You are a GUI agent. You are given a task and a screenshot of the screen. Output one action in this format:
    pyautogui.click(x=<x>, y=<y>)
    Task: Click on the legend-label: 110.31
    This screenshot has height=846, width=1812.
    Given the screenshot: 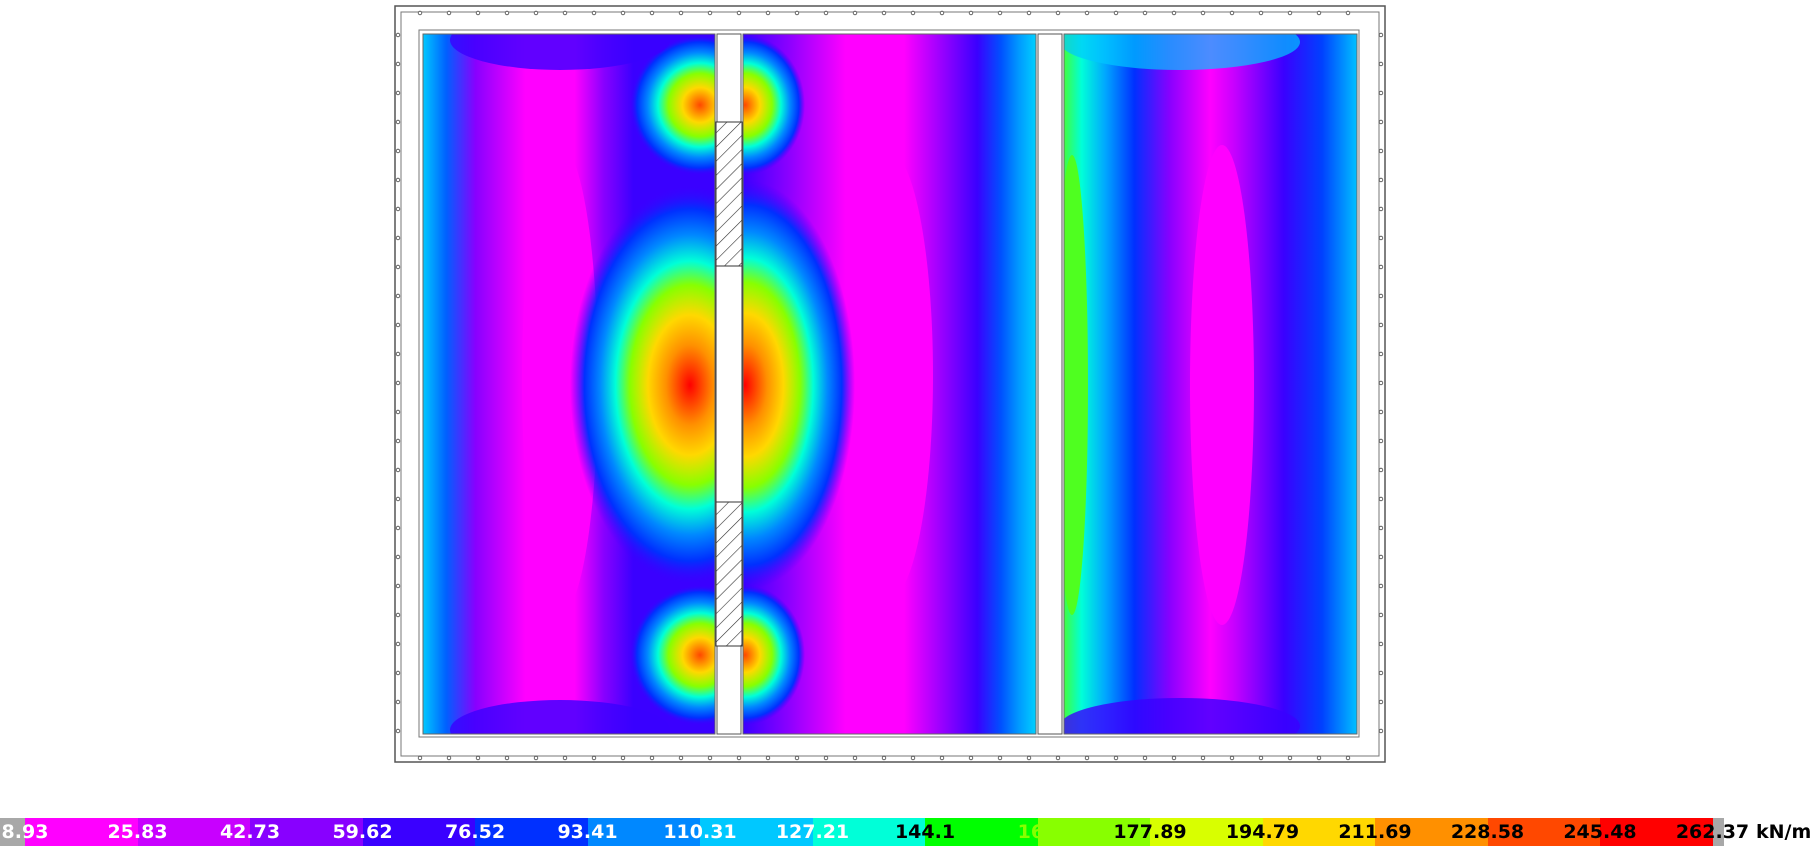 What is the action you would take?
    pyautogui.click(x=700, y=832)
    